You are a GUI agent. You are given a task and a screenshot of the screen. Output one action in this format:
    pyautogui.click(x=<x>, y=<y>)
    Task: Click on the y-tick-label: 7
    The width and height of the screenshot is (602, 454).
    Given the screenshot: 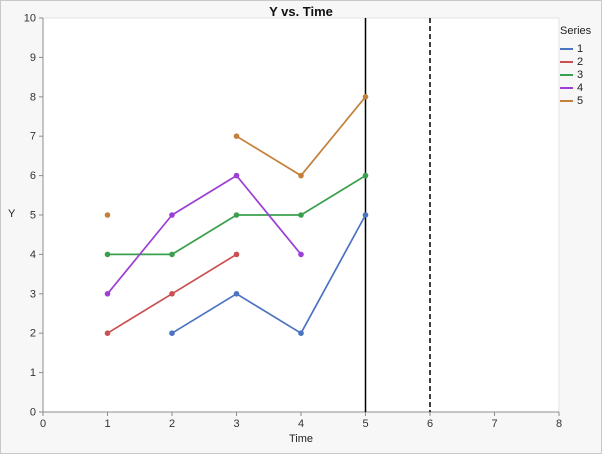 What is the action you would take?
    pyautogui.click(x=33, y=137)
    